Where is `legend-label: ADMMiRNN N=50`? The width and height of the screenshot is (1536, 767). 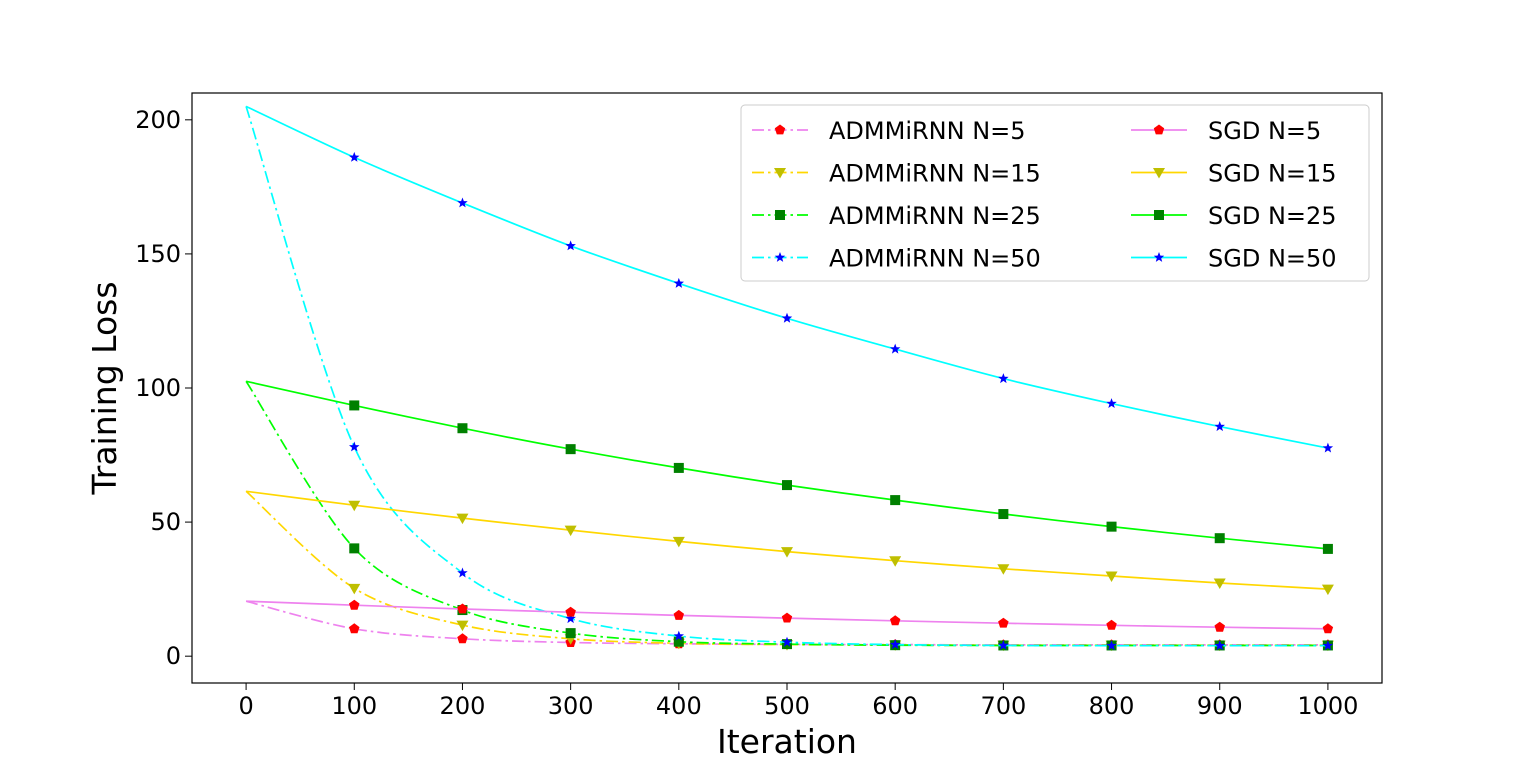 legend-label: ADMMiRNN N=50 is located at coordinates (935, 259).